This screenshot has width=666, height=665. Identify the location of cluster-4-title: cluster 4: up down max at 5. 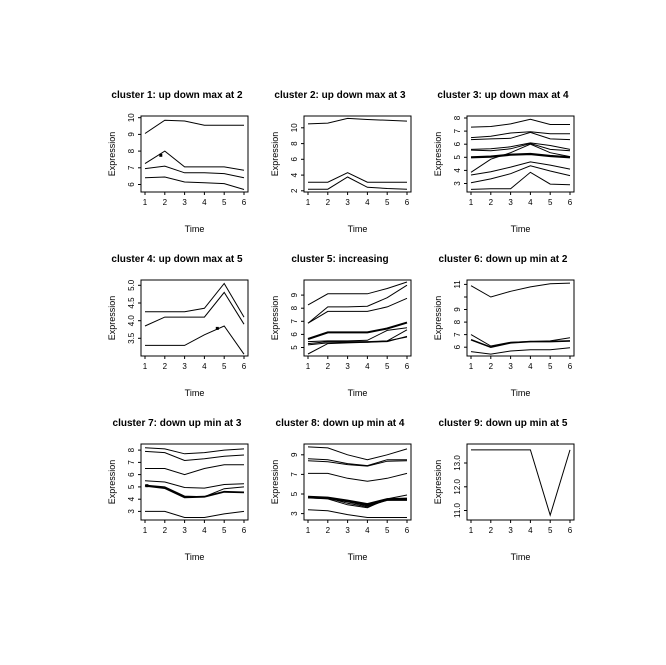
(177, 259).